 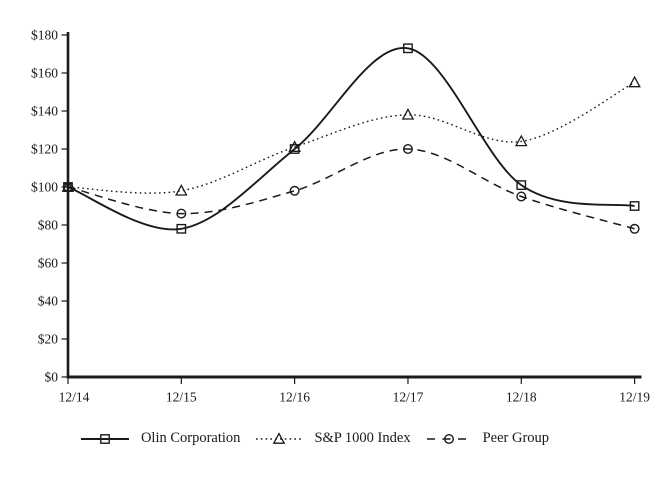 I want to click on legend-item-peer-group: Peer Group, so click(x=488, y=438).